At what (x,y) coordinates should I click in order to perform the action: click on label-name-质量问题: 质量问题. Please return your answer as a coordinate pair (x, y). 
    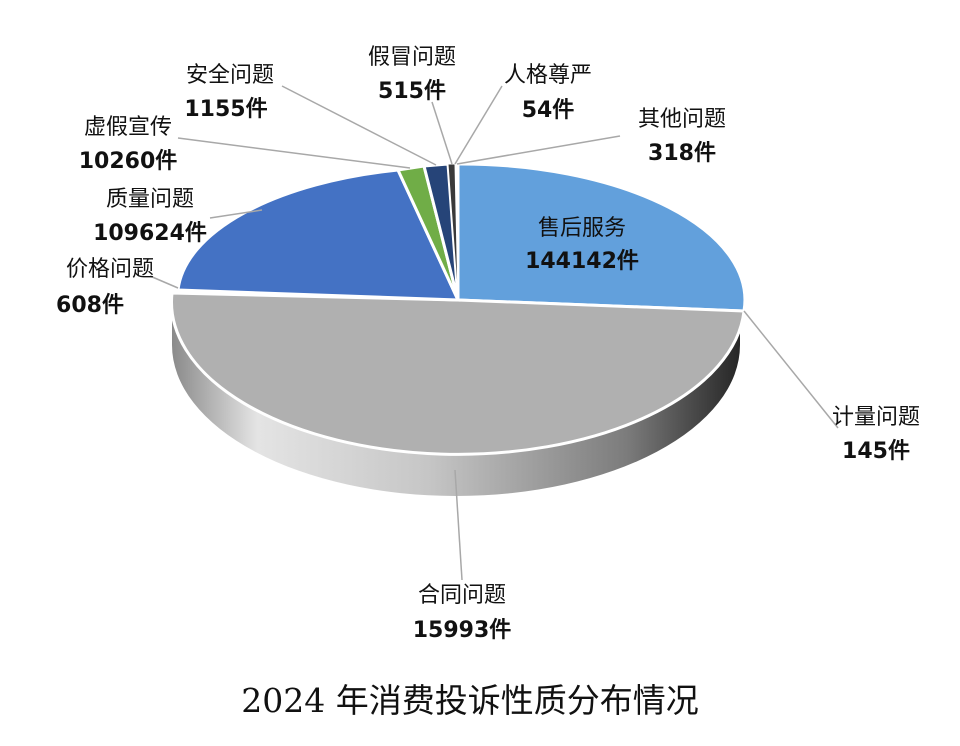
    Looking at the image, I should click on (150, 199).